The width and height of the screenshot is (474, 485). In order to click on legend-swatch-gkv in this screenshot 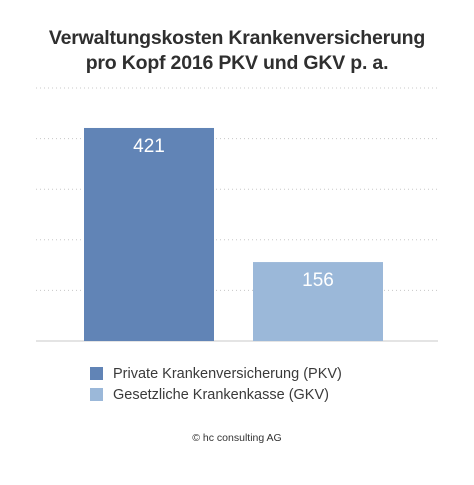, I will do `click(96, 394)`.